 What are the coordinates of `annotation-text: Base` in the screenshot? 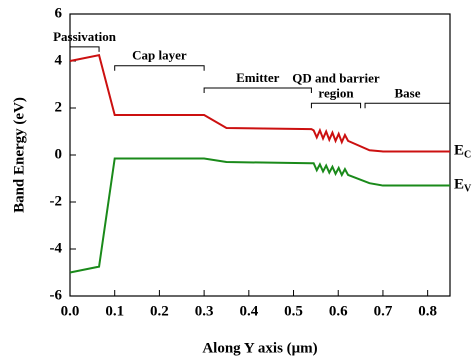 It's located at (408, 92).